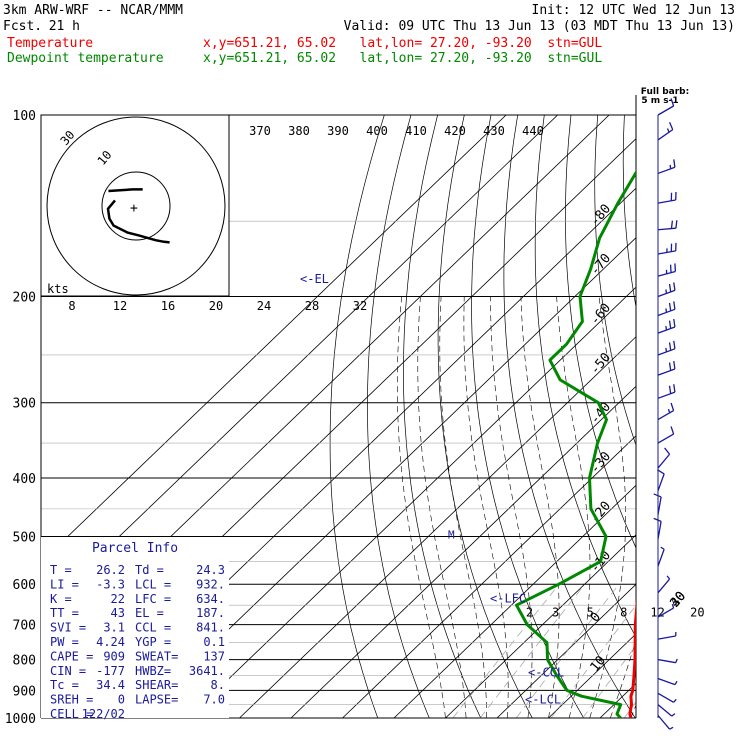 This screenshot has height=740, width=740. I want to click on model-title: 3km ARW-WRF -- NCAR/MMM, so click(93, 10).